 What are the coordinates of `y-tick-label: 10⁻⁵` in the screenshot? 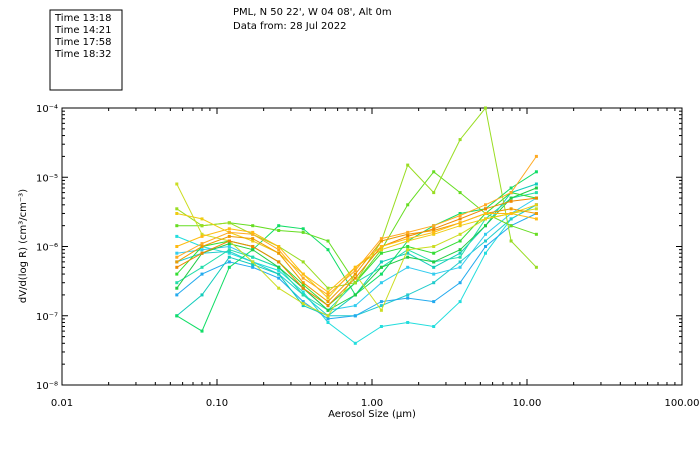 It's located at (47, 178).